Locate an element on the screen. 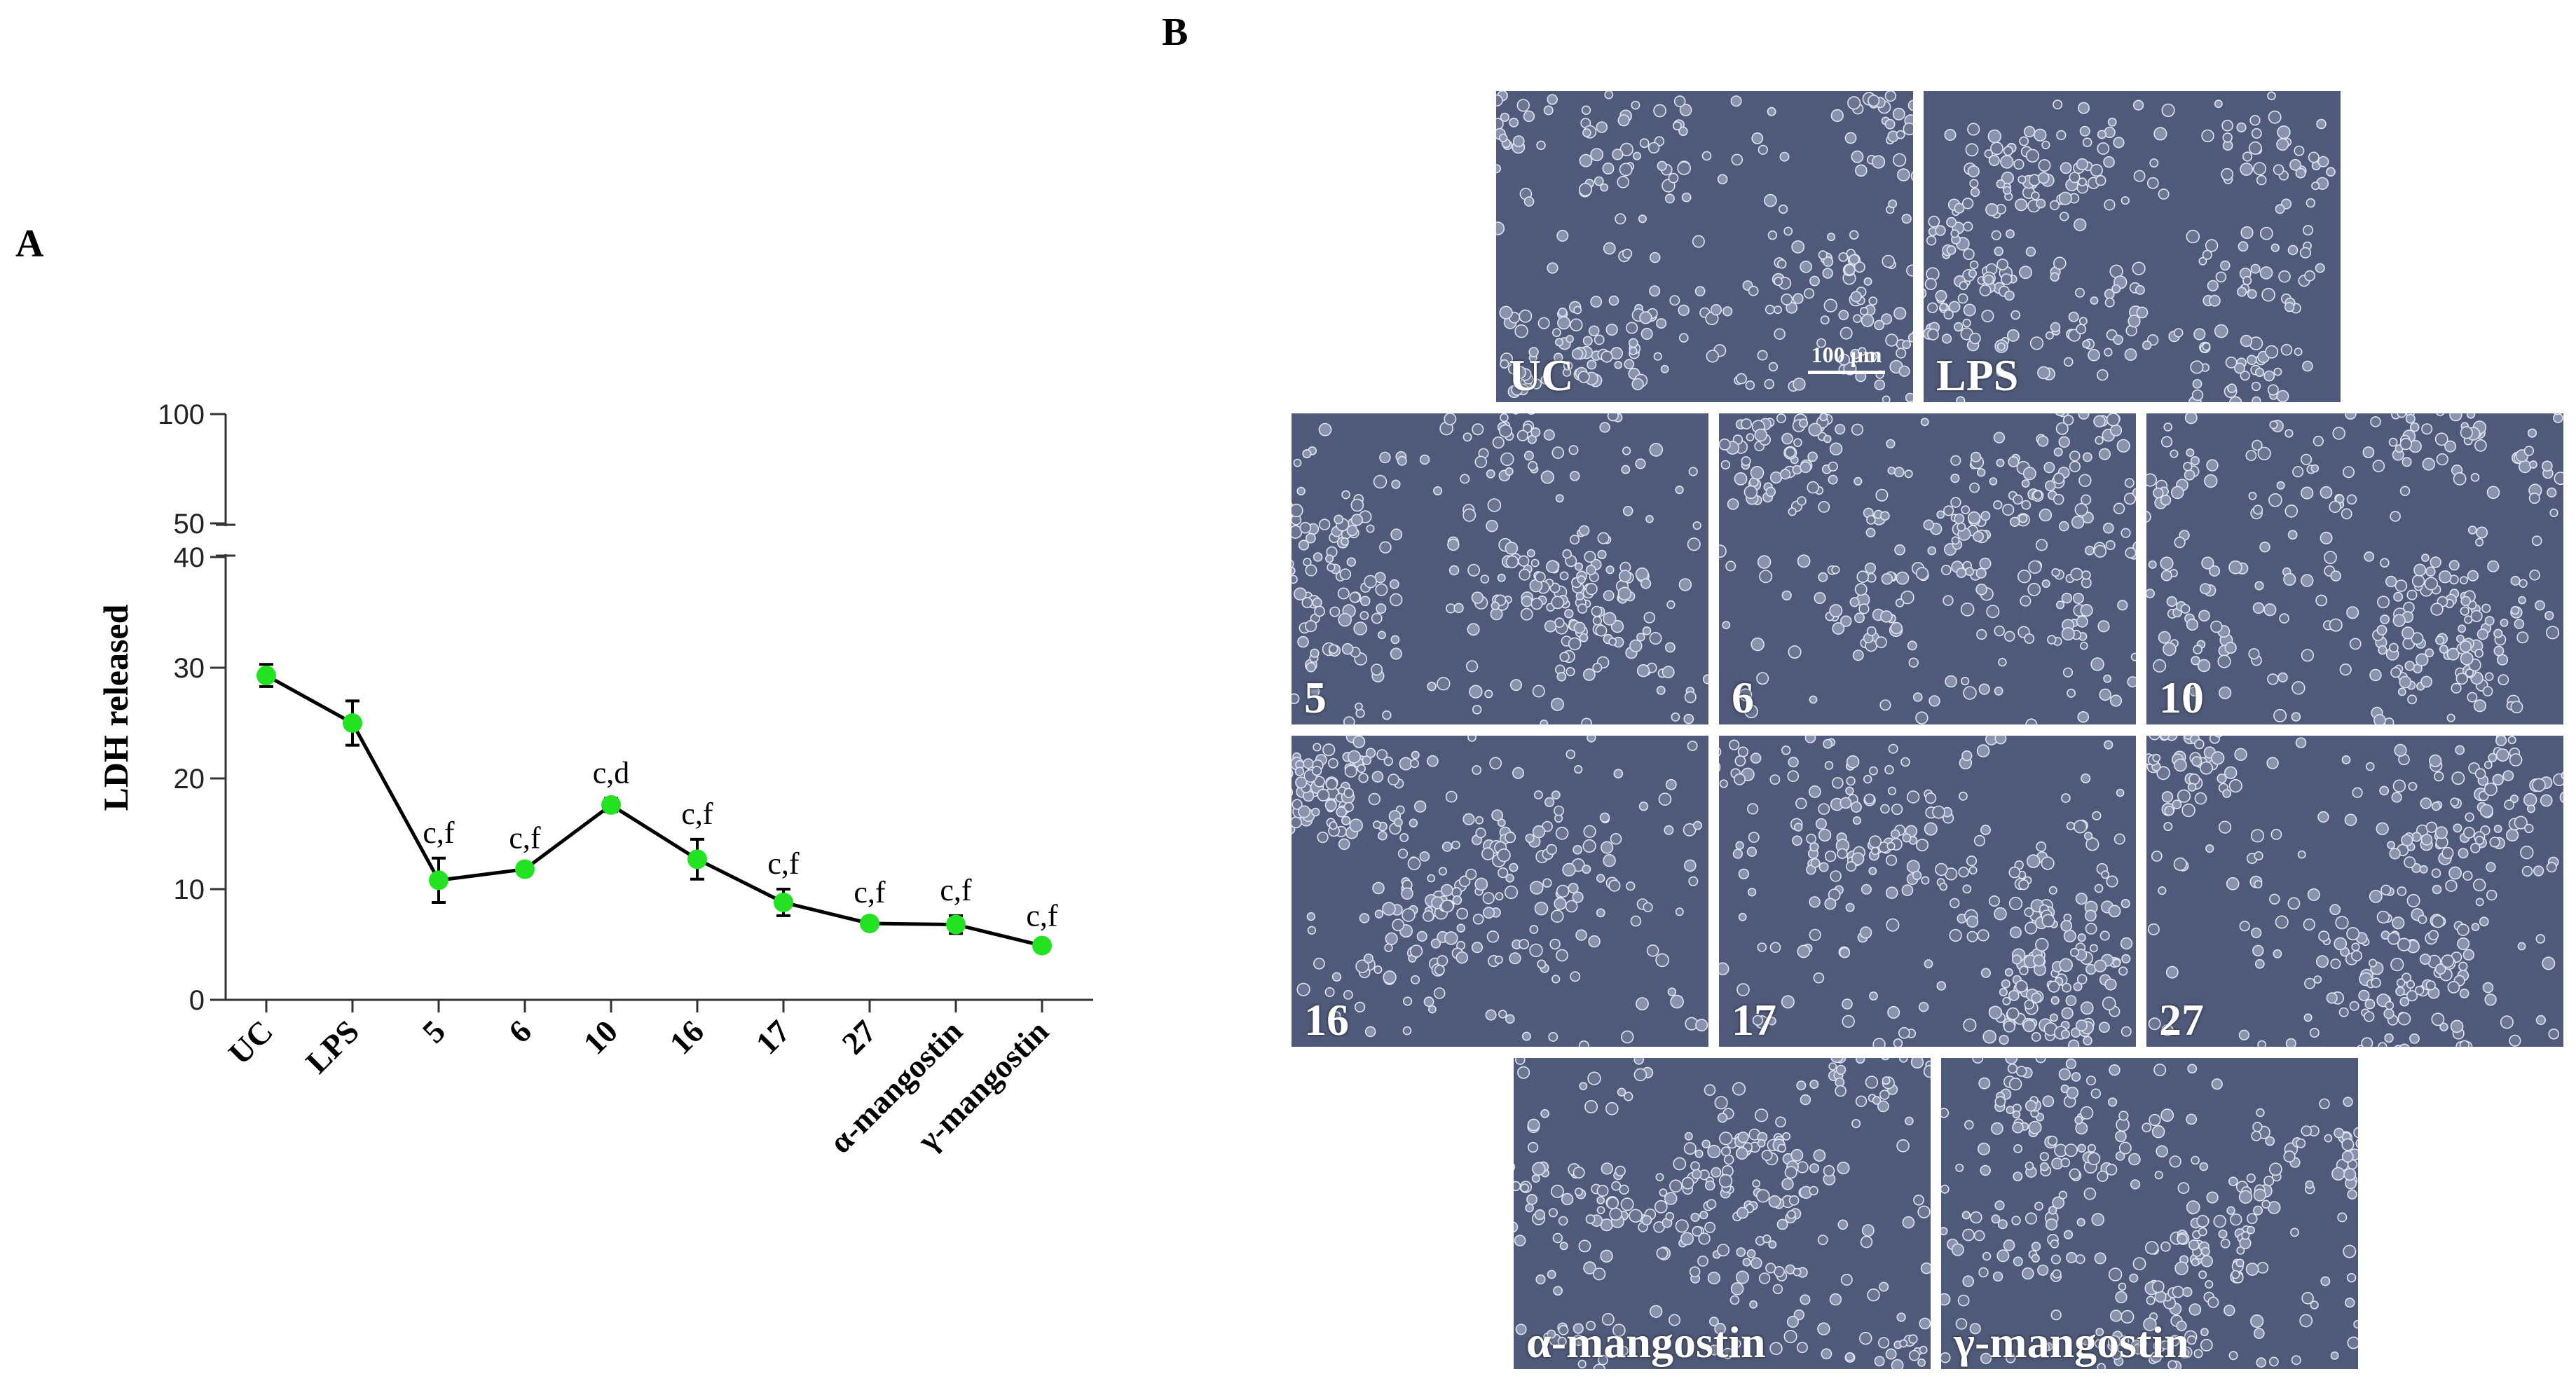 The image size is (2576, 1395). x-tick-label: 6 is located at coordinates (520, 1032).